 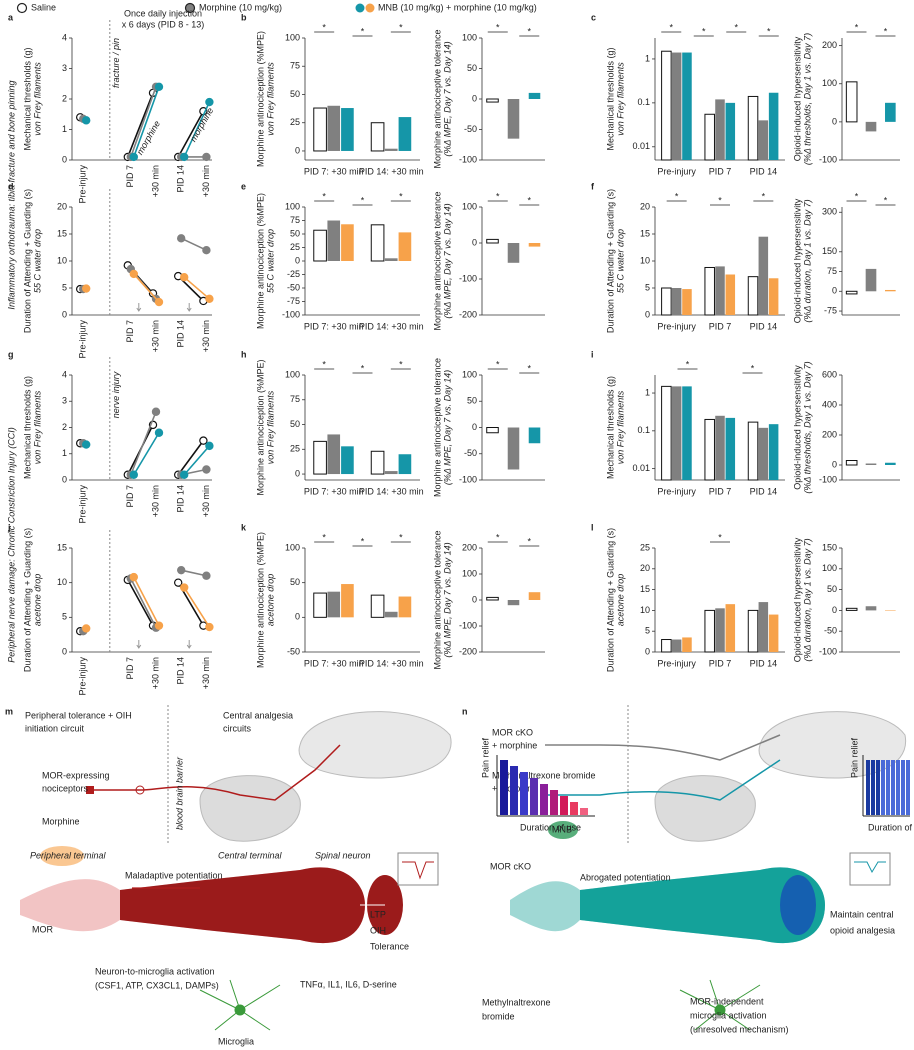 What do you see at coordinates (472, 68) in the screenshot?
I see `y-tick-label: 50` at bounding box center [472, 68].